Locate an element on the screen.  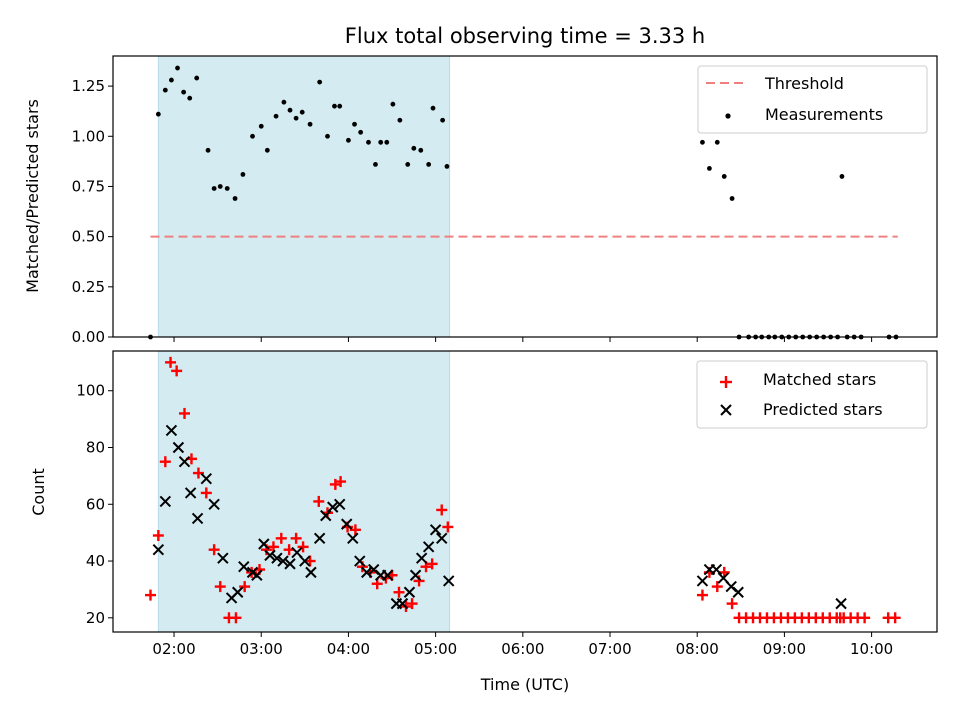
y-tick-label: 40 is located at coordinates (95, 561).